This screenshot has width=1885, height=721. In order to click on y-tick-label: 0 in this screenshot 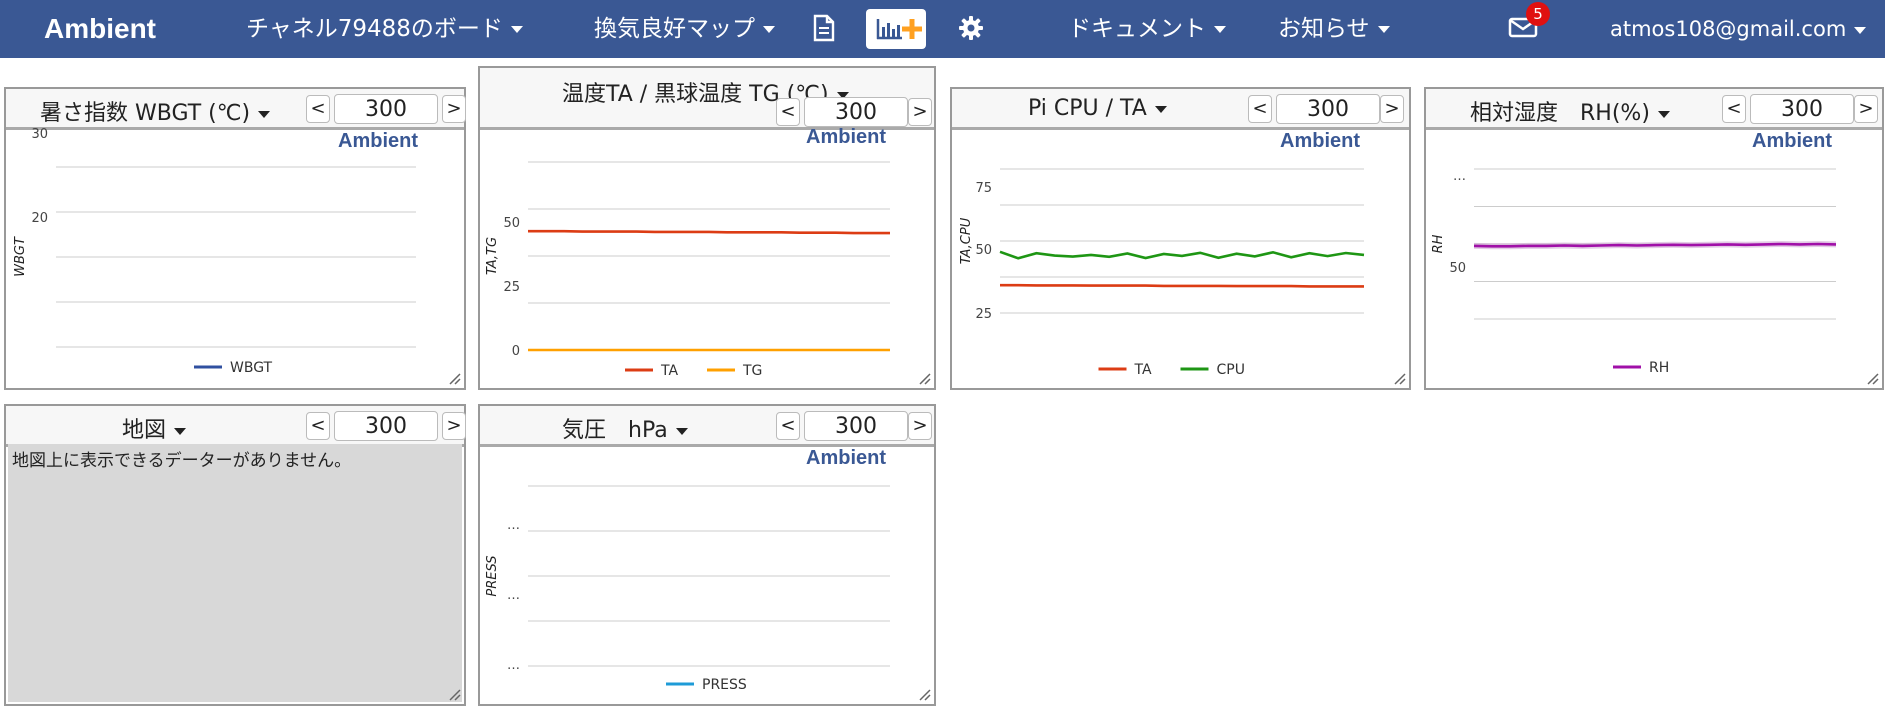, I will do `click(516, 351)`.